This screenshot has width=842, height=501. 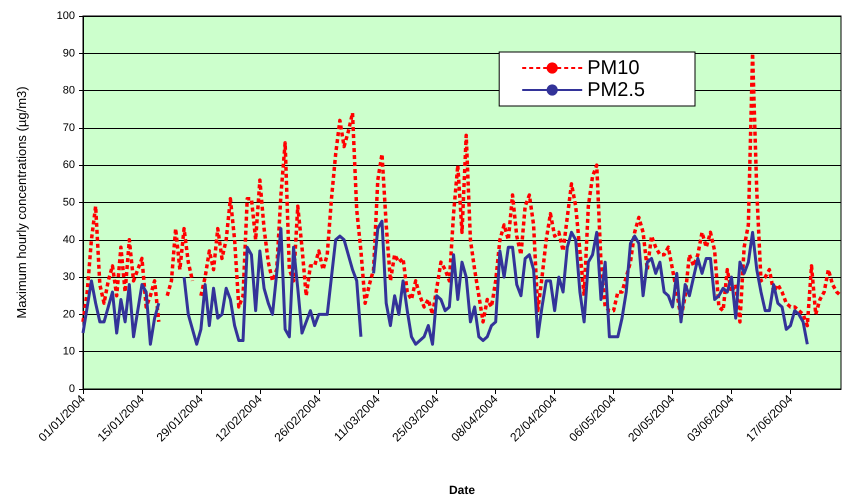 I want to click on y-tick-label: 20, so click(x=68, y=314).